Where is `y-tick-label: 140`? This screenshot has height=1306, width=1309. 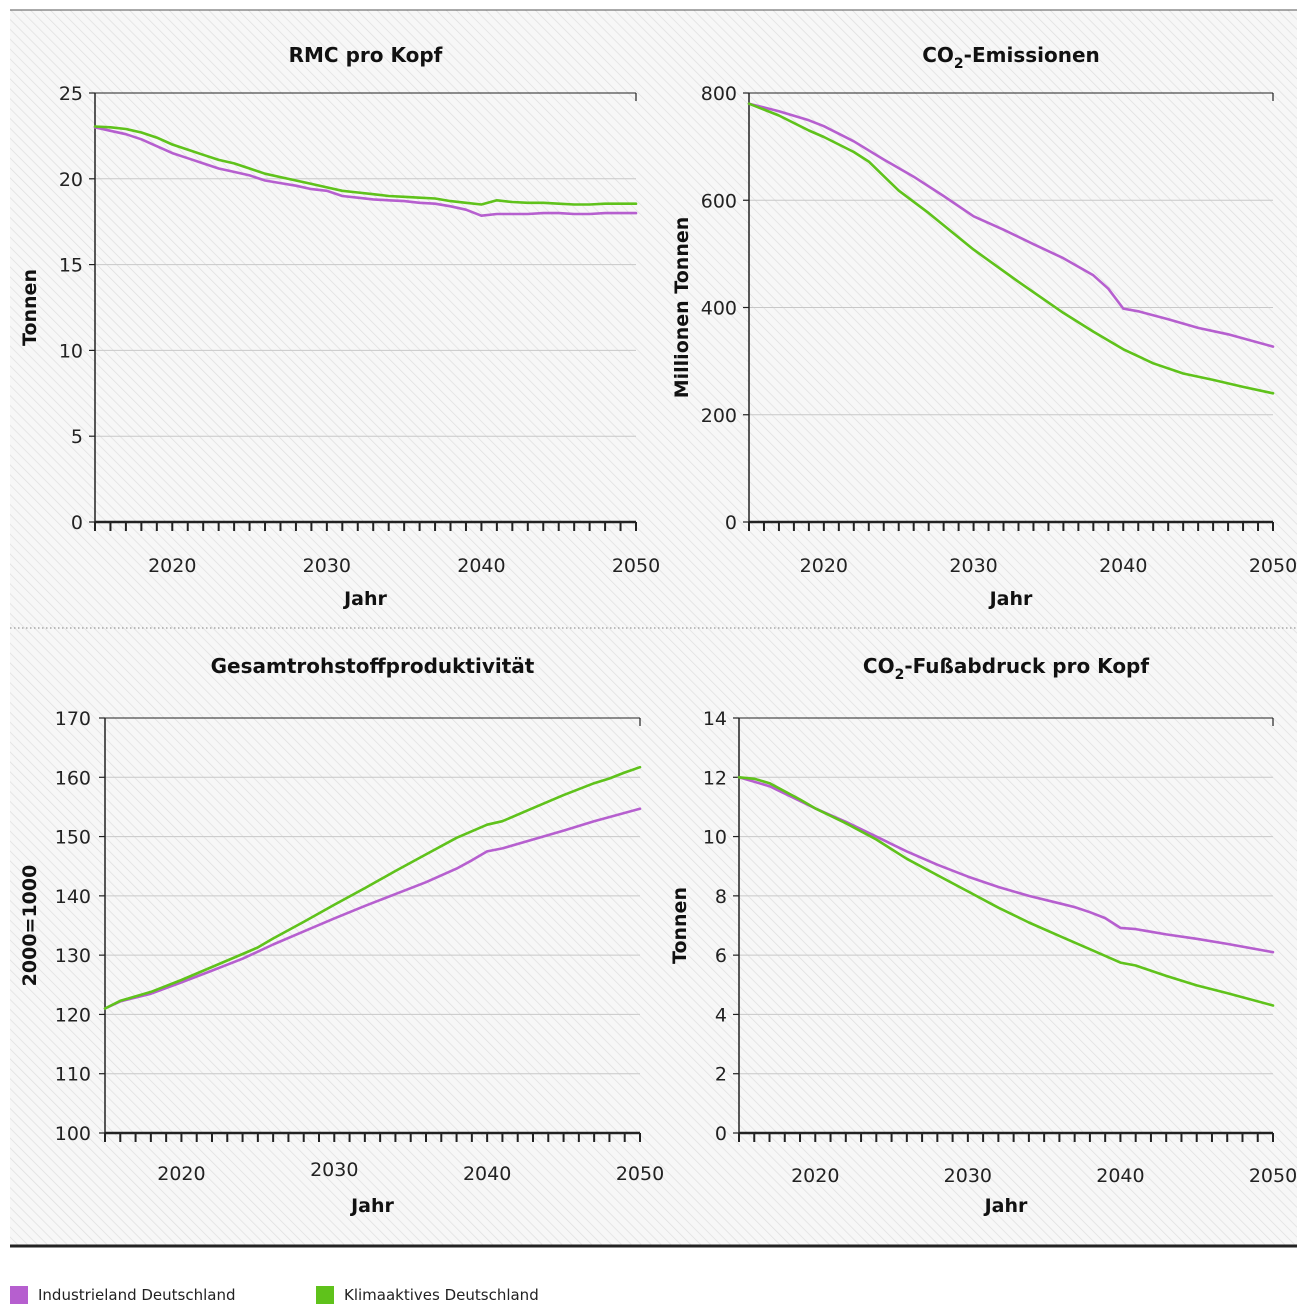
y-tick-label: 140 is located at coordinates (73, 897).